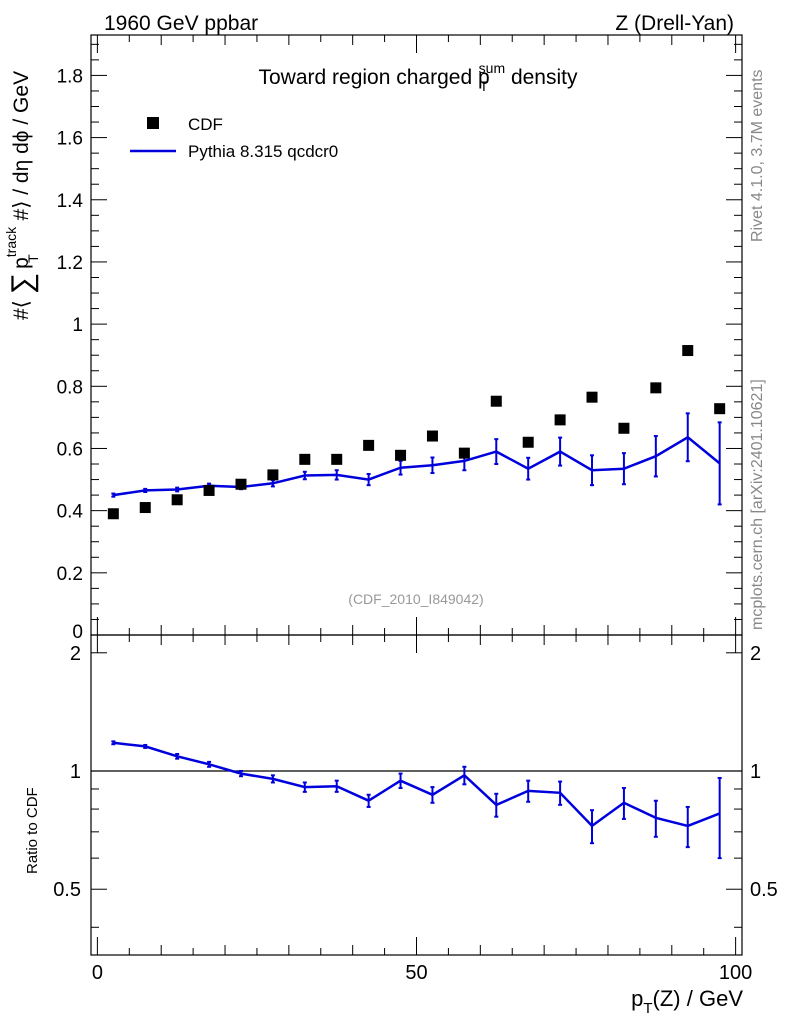 The image size is (786, 1024). Describe the element at coordinates (757, 504) in the screenshot. I see `mcplots-label: mcplots.cern.ch [arXiv:2401.10621]` at that location.